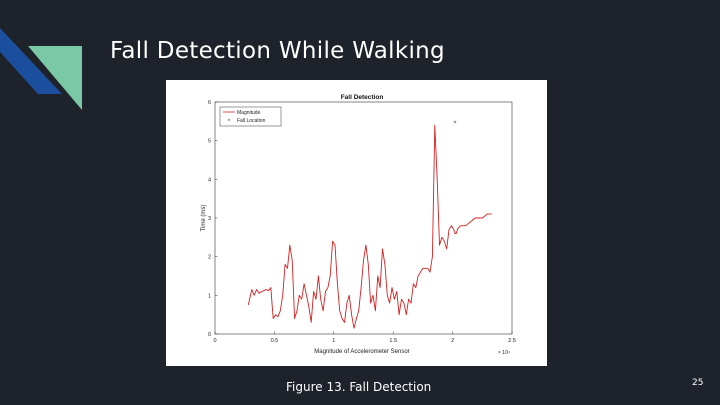  What do you see at coordinates (209, 142) in the screenshot?
I see `y-tick-label: 5` at bounding box center [209, 142].